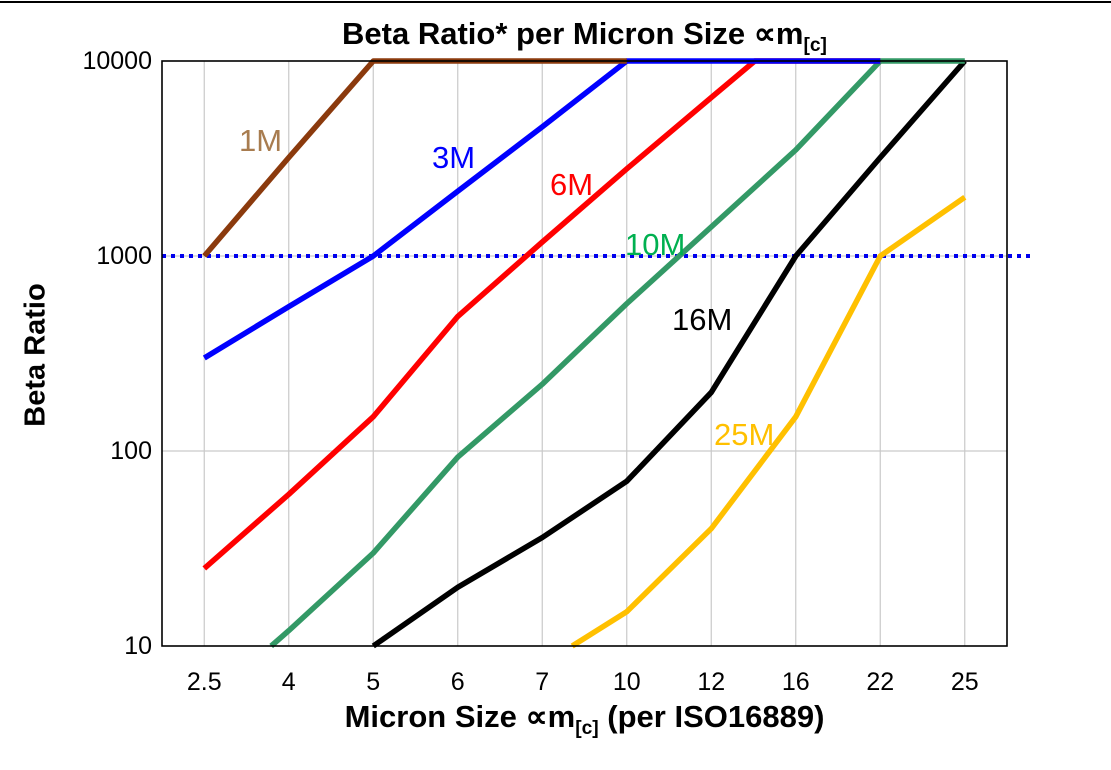 This screenshot has height=770, width=1111. Describe the element at coordinates (587, 729) in the screenshot. I see `x-axis-title-subscript: [c]` at that location.